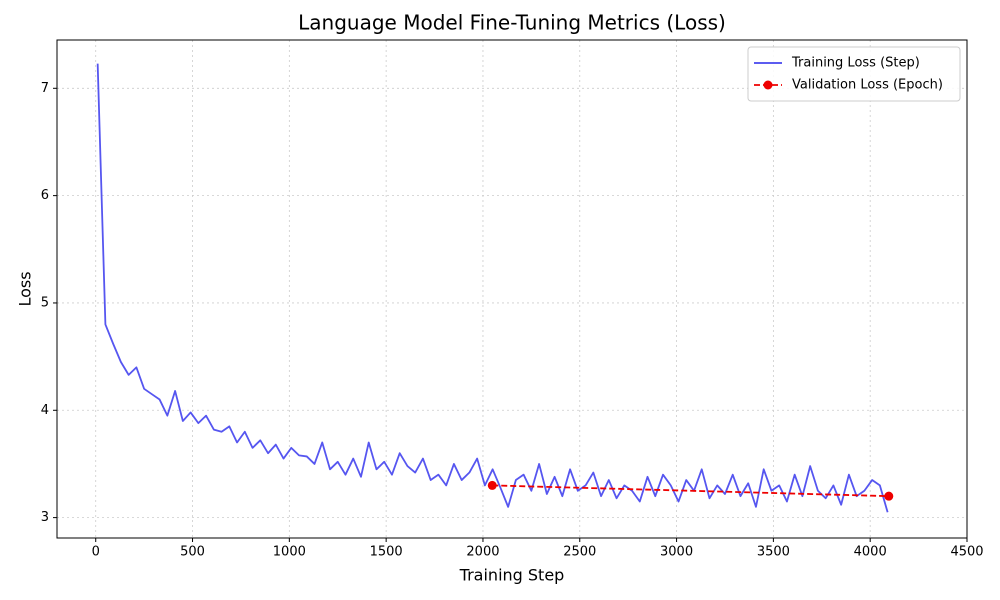 This screenshot has height=600, width=1000. What do you see at coordinates (45, 410) in the screenshot?
I see `y-tick-label: 4` at bounding box center [45, 410].